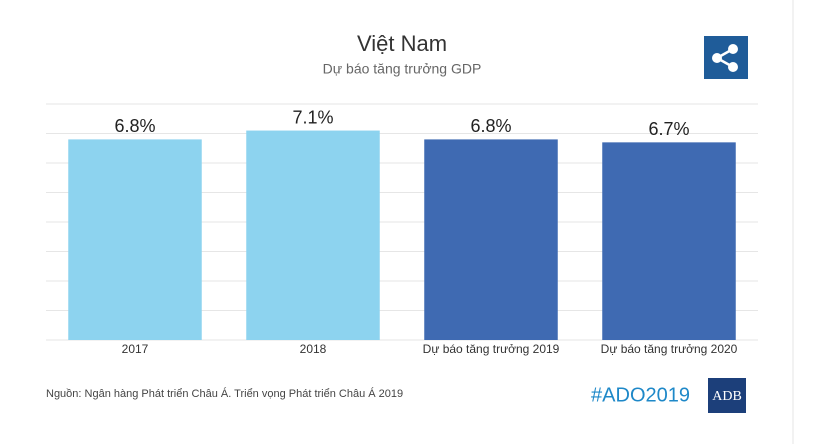  I want to click on value-label: 7.1%, so click(312, 117).